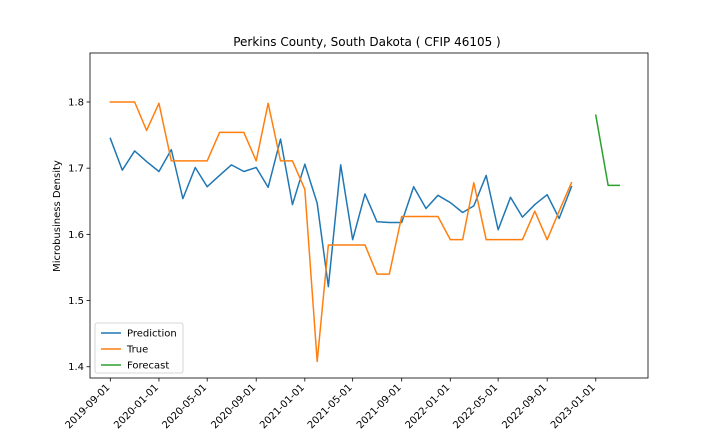 The width and height of the screenshot is (720, 432). I want to click on y-axis-label: Microbusiness Density, so click(57, 216).